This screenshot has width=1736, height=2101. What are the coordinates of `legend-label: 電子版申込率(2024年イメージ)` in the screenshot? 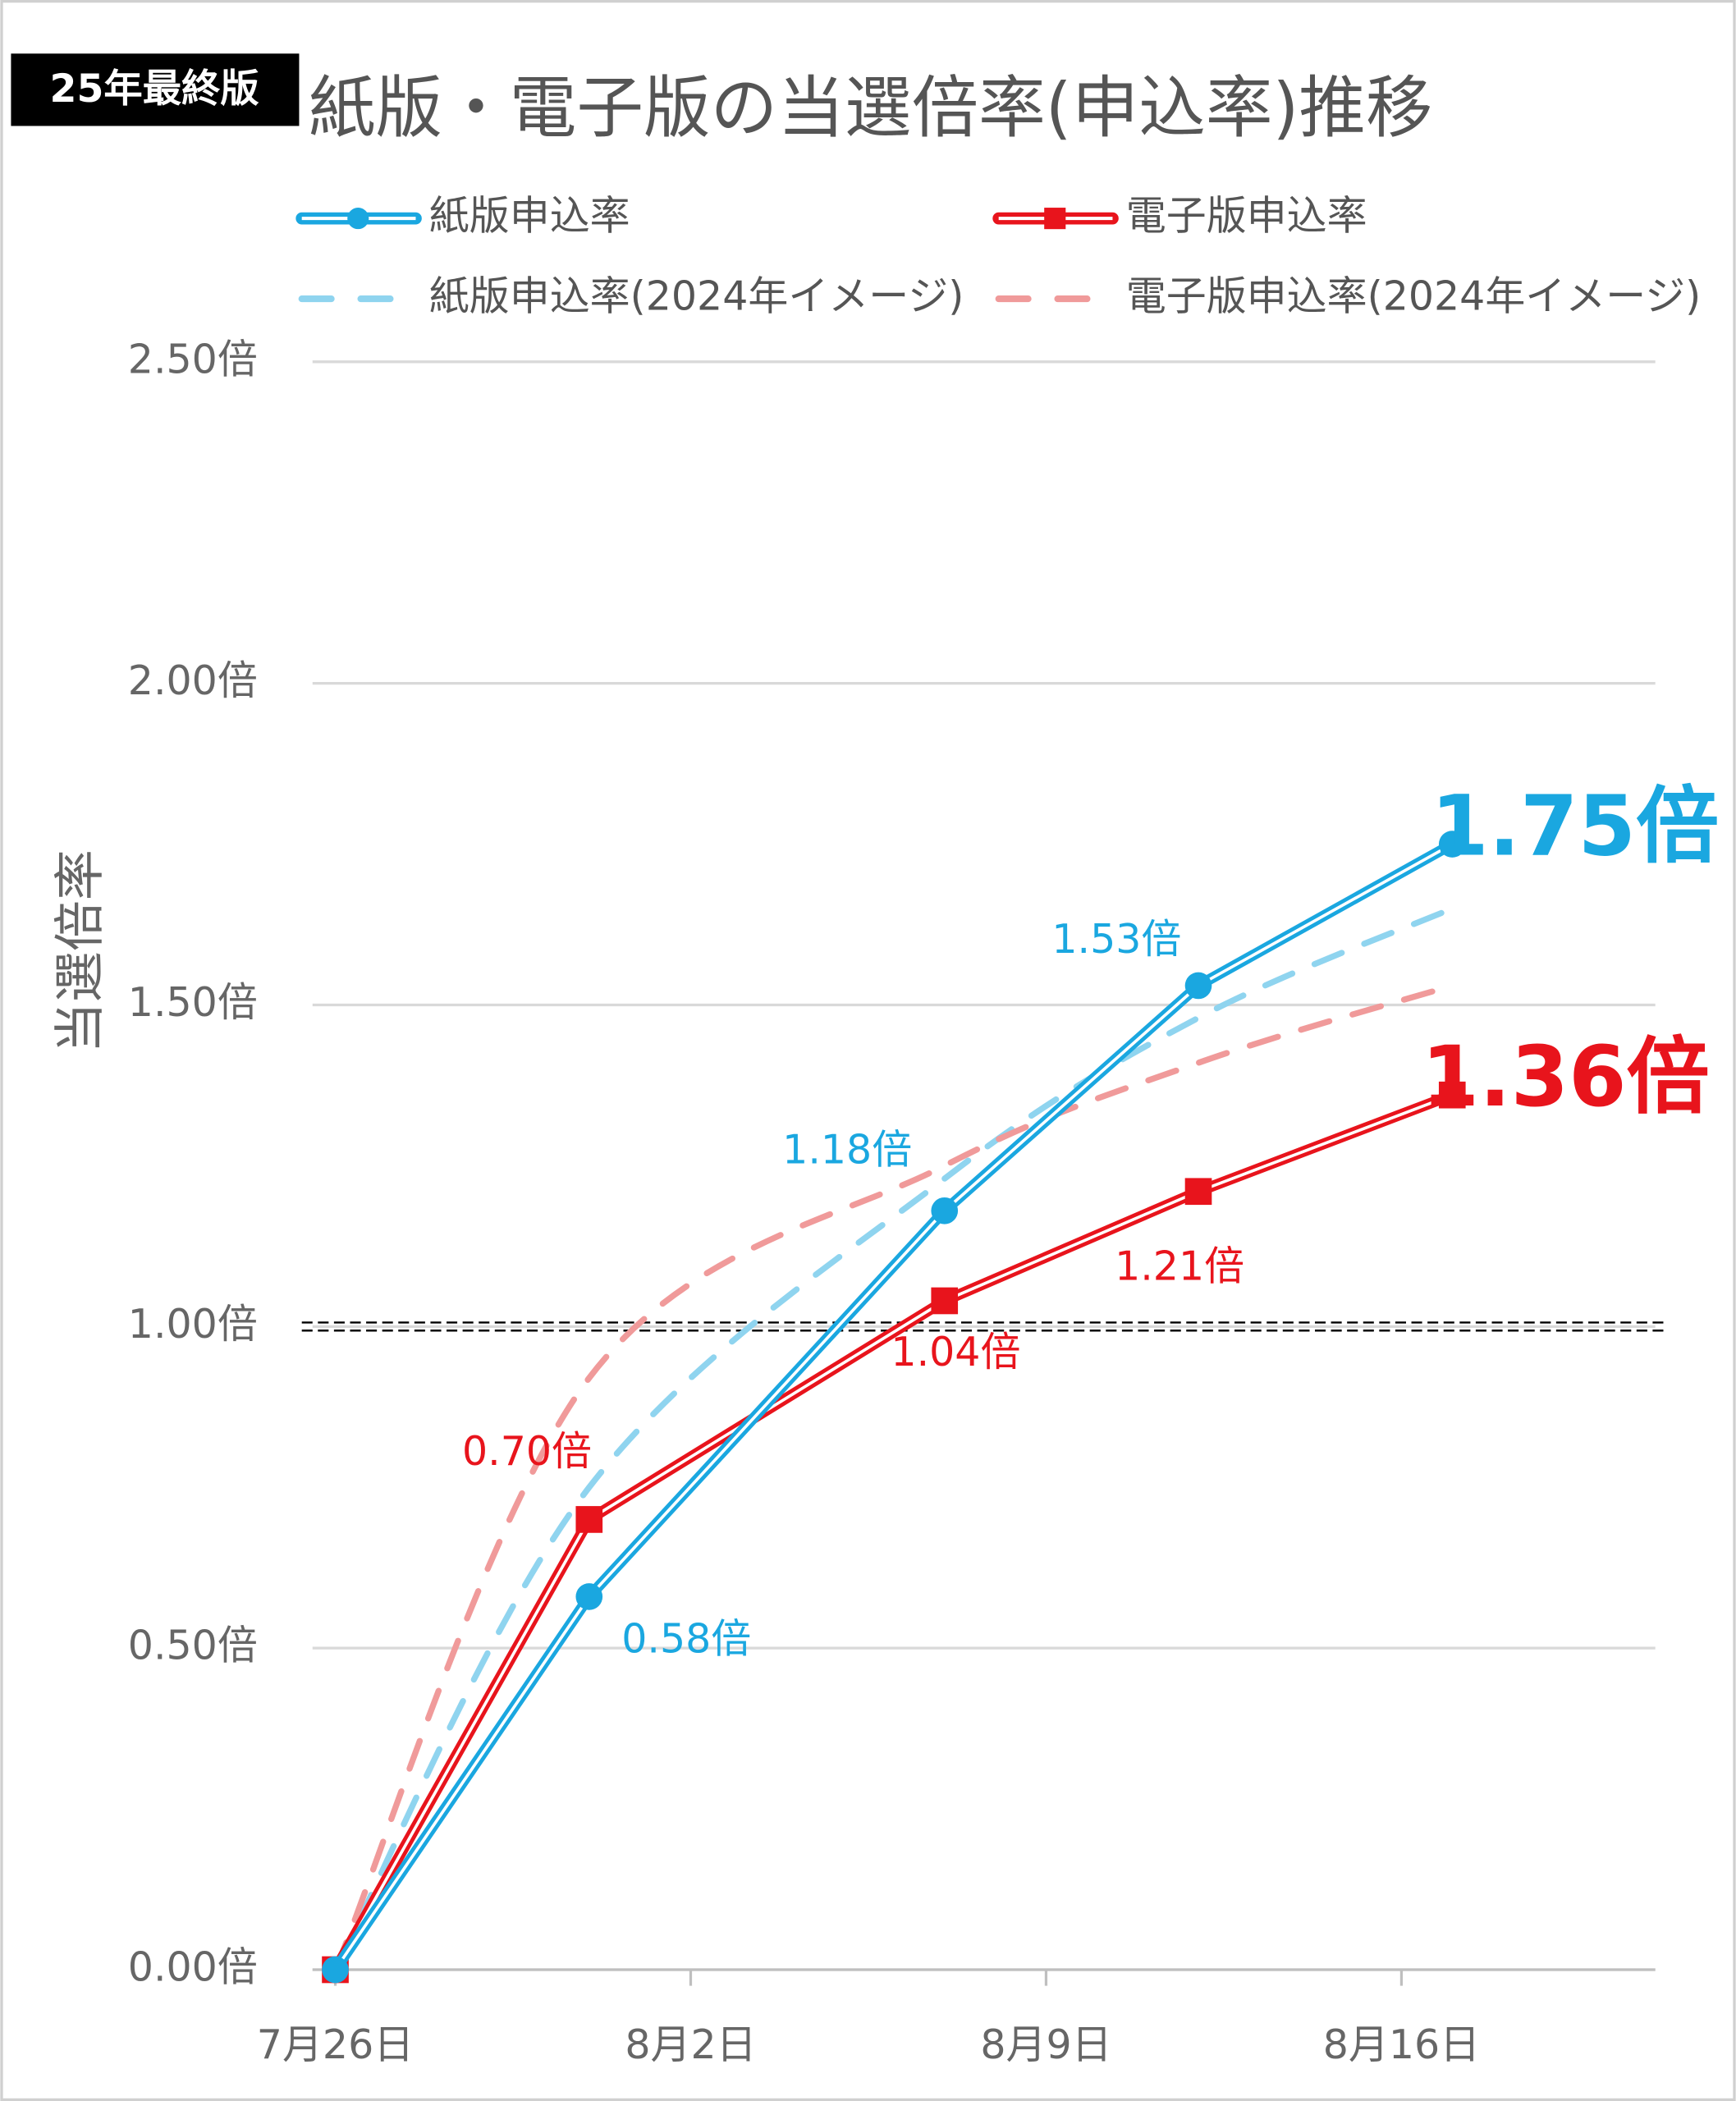 It's located at (1414, 296).